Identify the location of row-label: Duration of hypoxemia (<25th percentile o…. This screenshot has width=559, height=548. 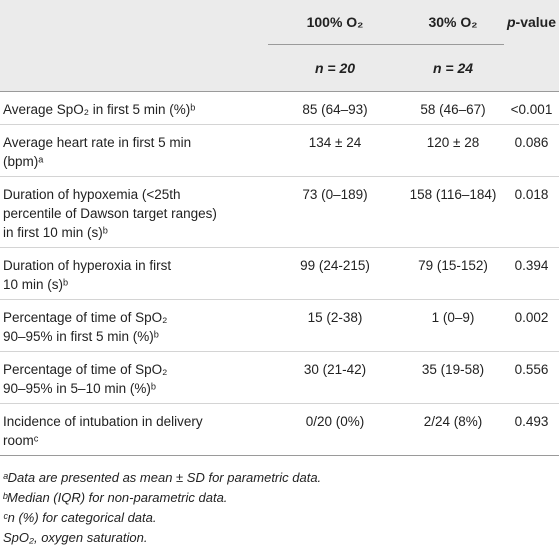
(134, 212).